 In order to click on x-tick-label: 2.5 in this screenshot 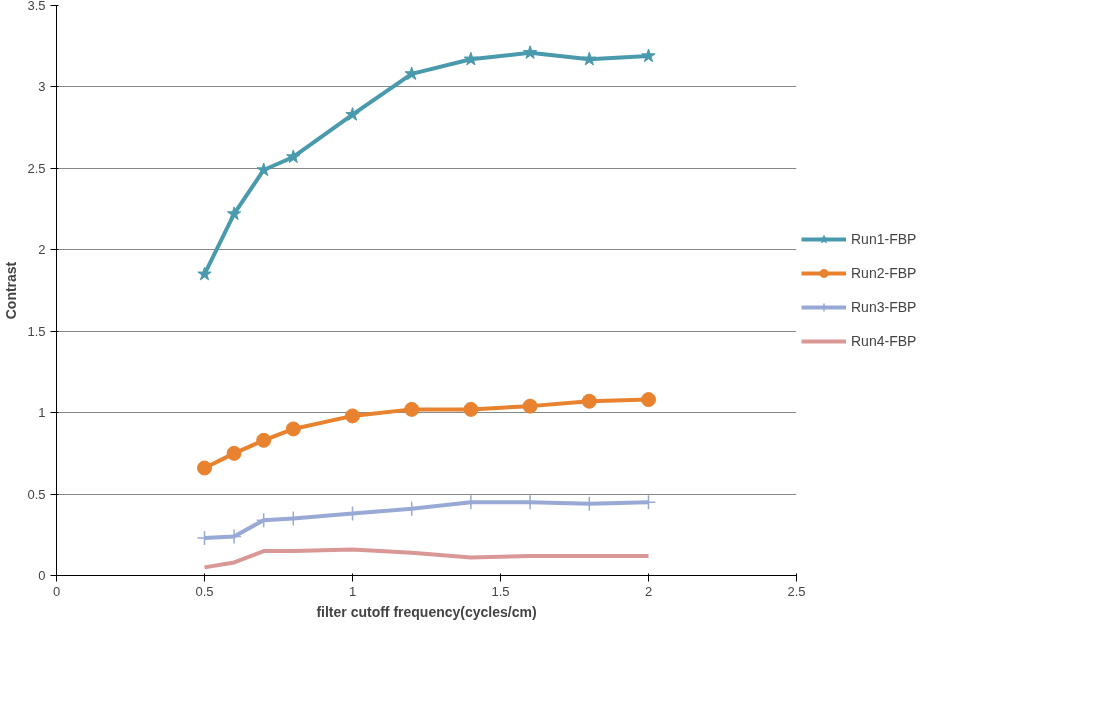, I will do `click(796, 591)`.